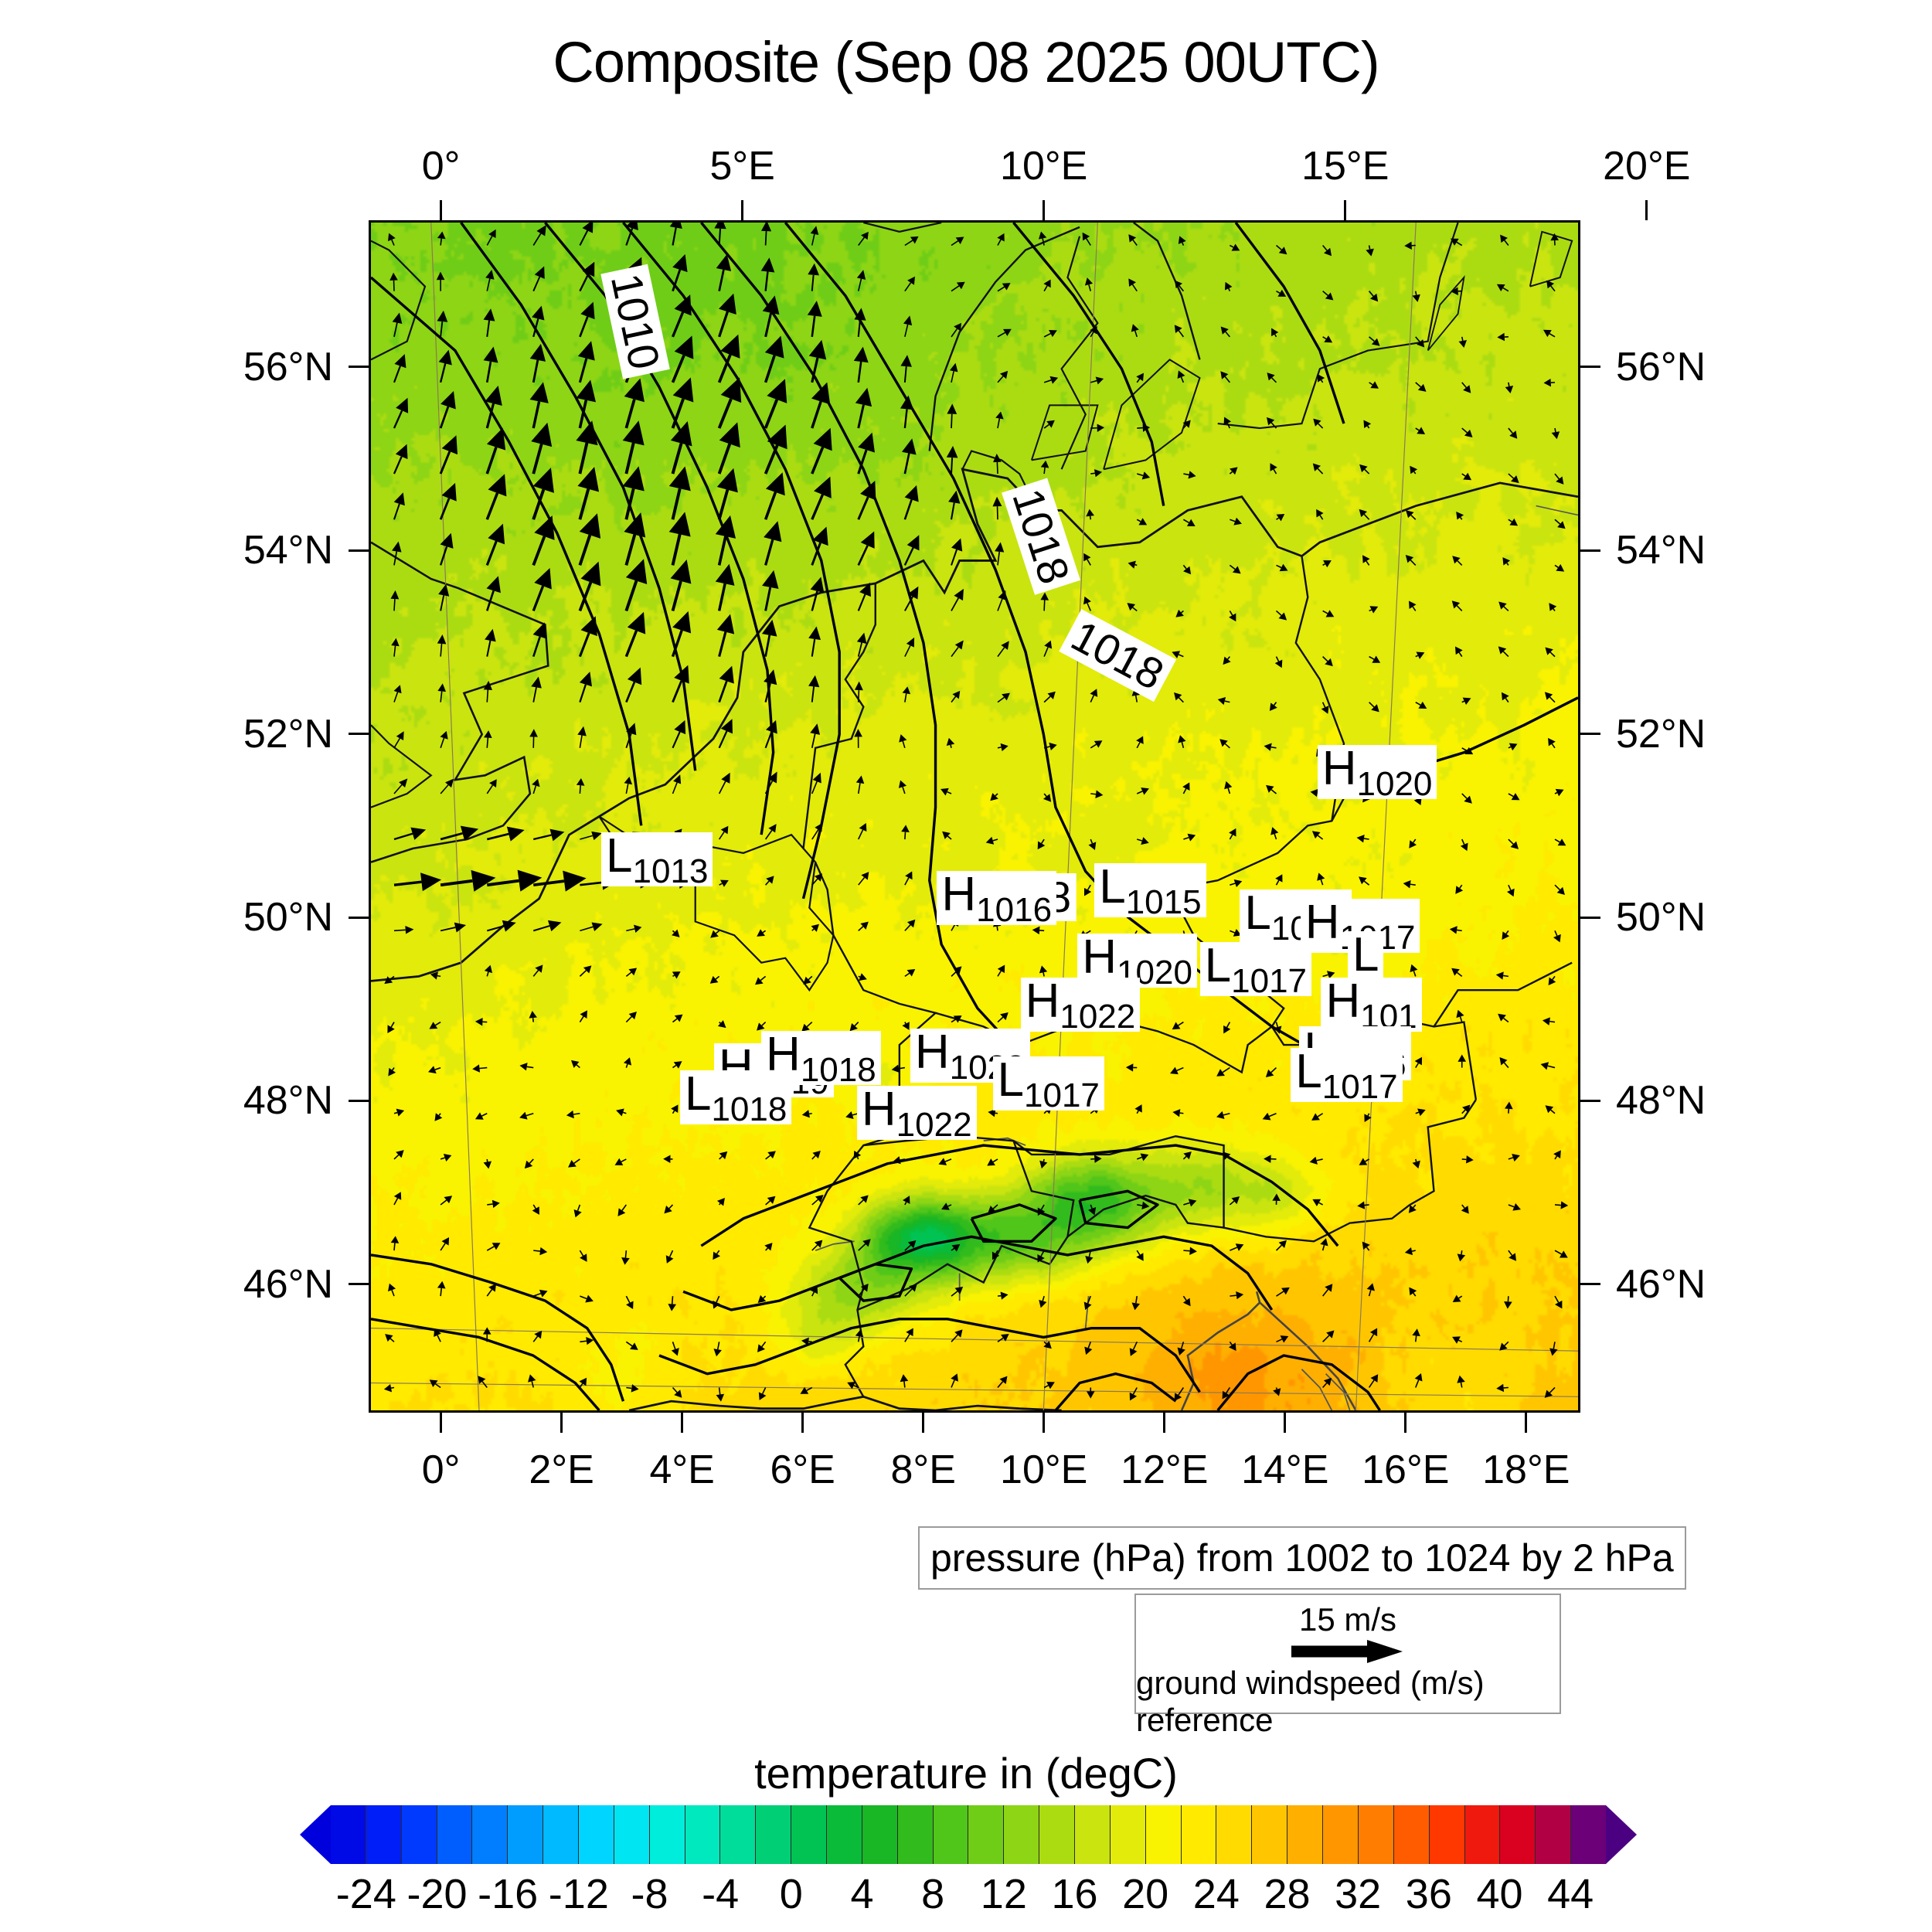 This screenshot has height=1932, width=1932. What do you see at coordinates (1661, 367) in the screenshot?
I see `axis-label-right-0: 56°N` at bounding box center [1661, 367].